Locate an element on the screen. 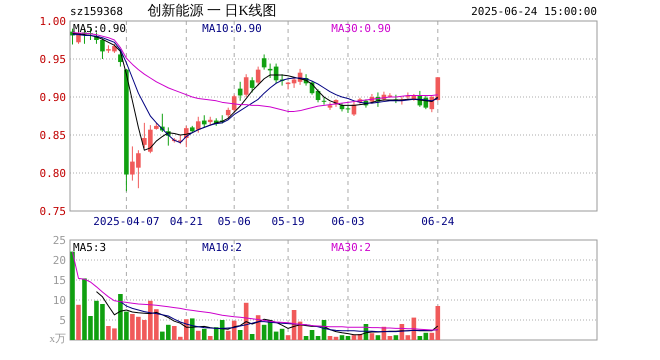  y-tick-label: 0.75 is located at coordinates (53, 211).